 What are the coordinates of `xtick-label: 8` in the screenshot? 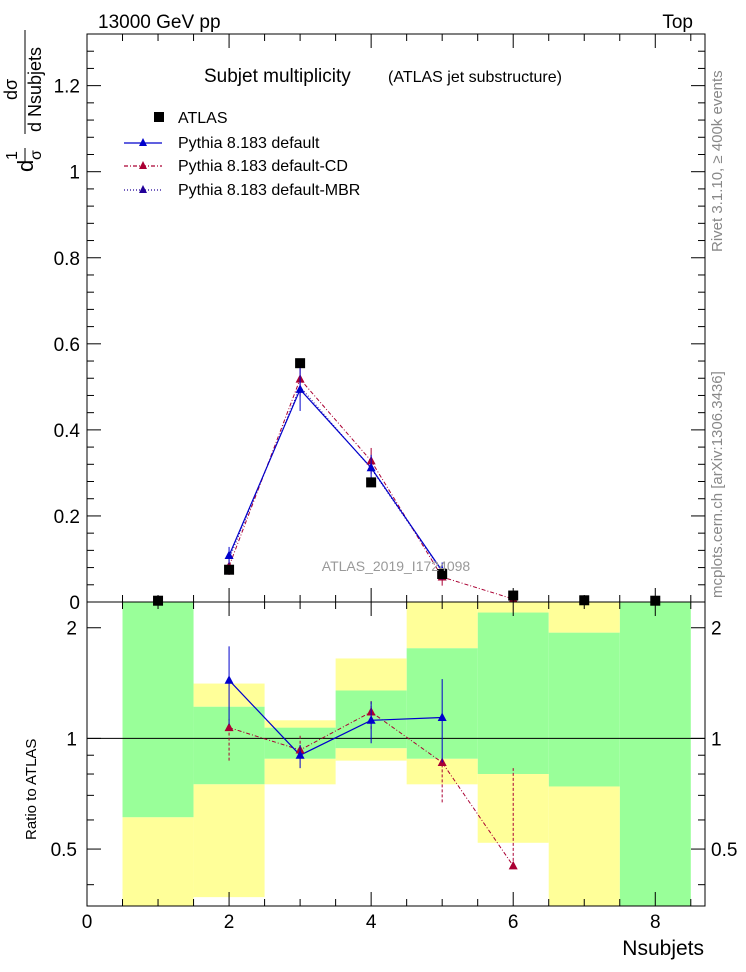 It's located at (655, 922).